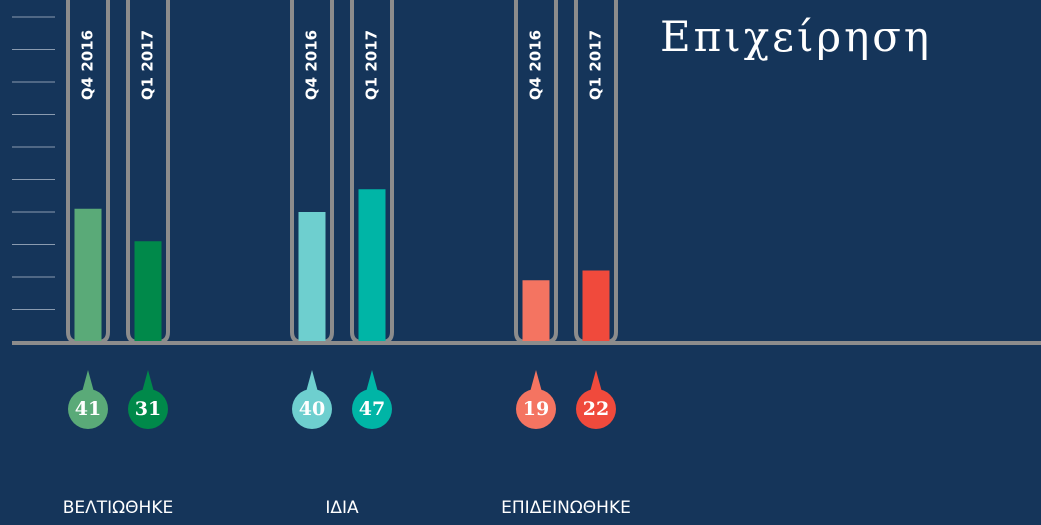 This screenshot has height=525, width=1041. What do you see at coordinates (118, 508) in the screenshot?
I see `category-label: ΒΕΛΤΙΩΘΗΚΕ` at bounding box center [118, 508].